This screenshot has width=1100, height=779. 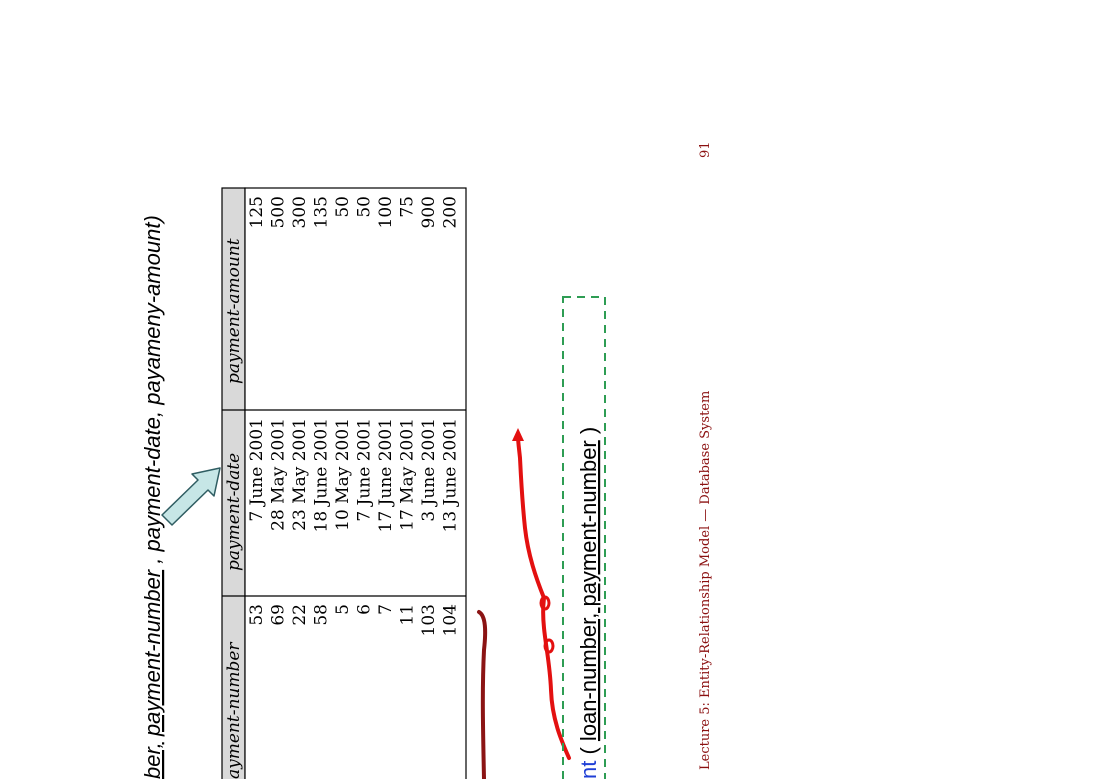 I want to click on annotation-red-arrow, so click(x=541, y=594).